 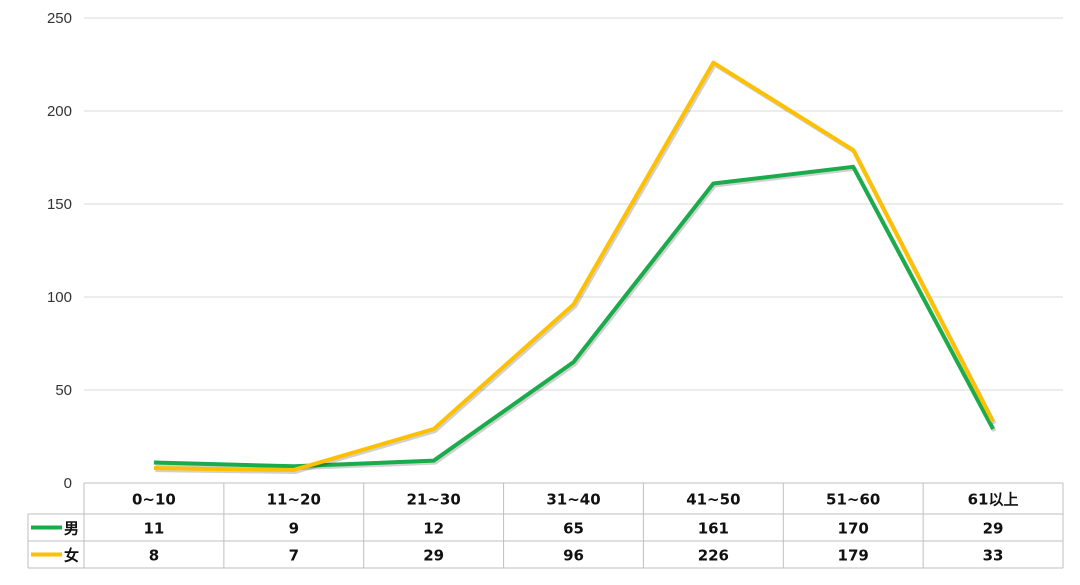 I want to click on y-tick-label: 100, so click(x=59, y=297).